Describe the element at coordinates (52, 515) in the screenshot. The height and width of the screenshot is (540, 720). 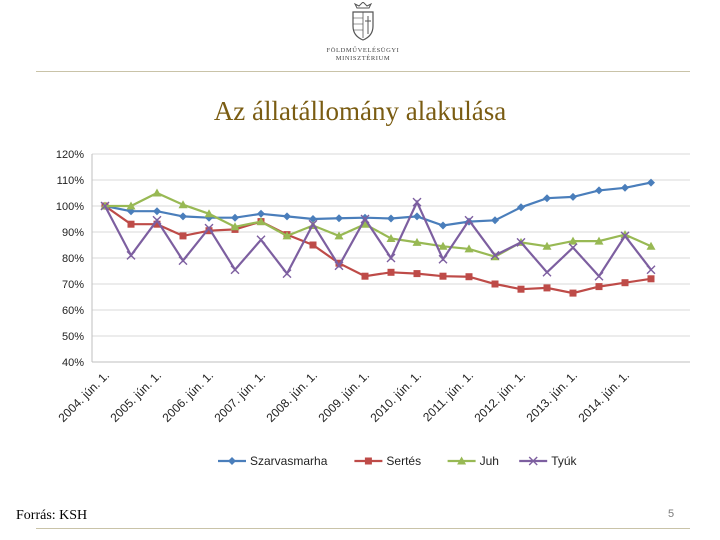
I see `source-note: Forrás: KSH` at that location.